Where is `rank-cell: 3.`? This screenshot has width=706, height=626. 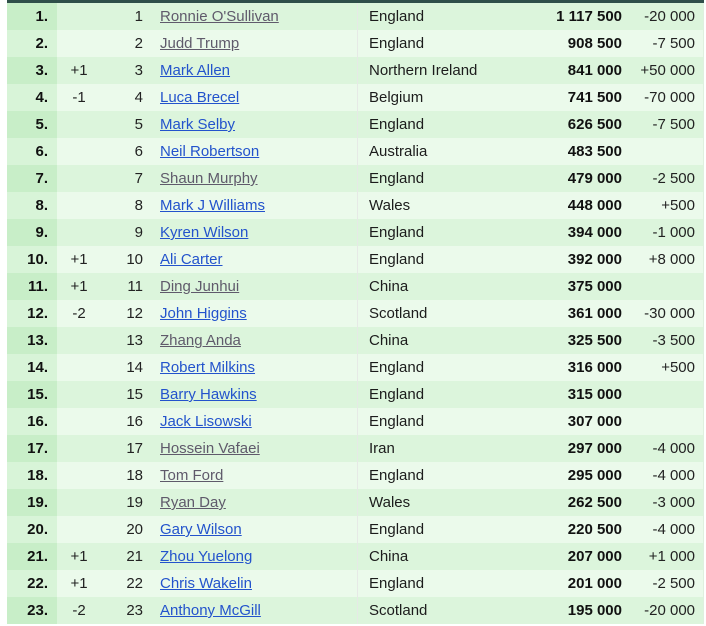 rank-cell: 3. is located at coordinates (32, 70).